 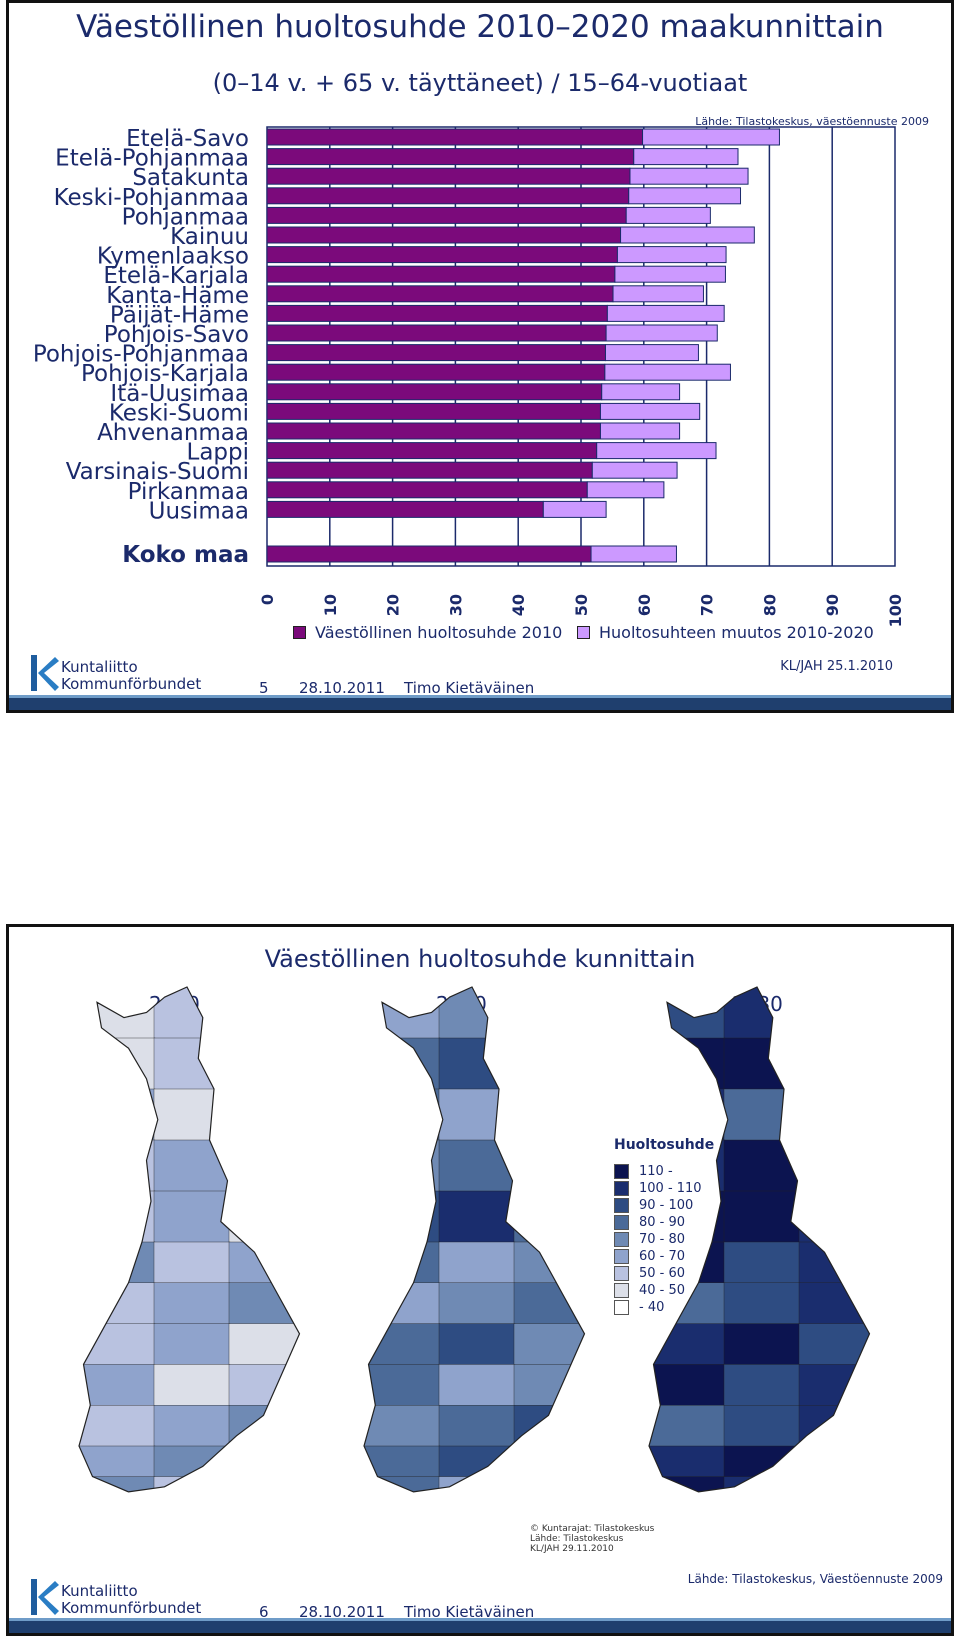 I want to click on bar-change-total, so click(x=633, y=554).